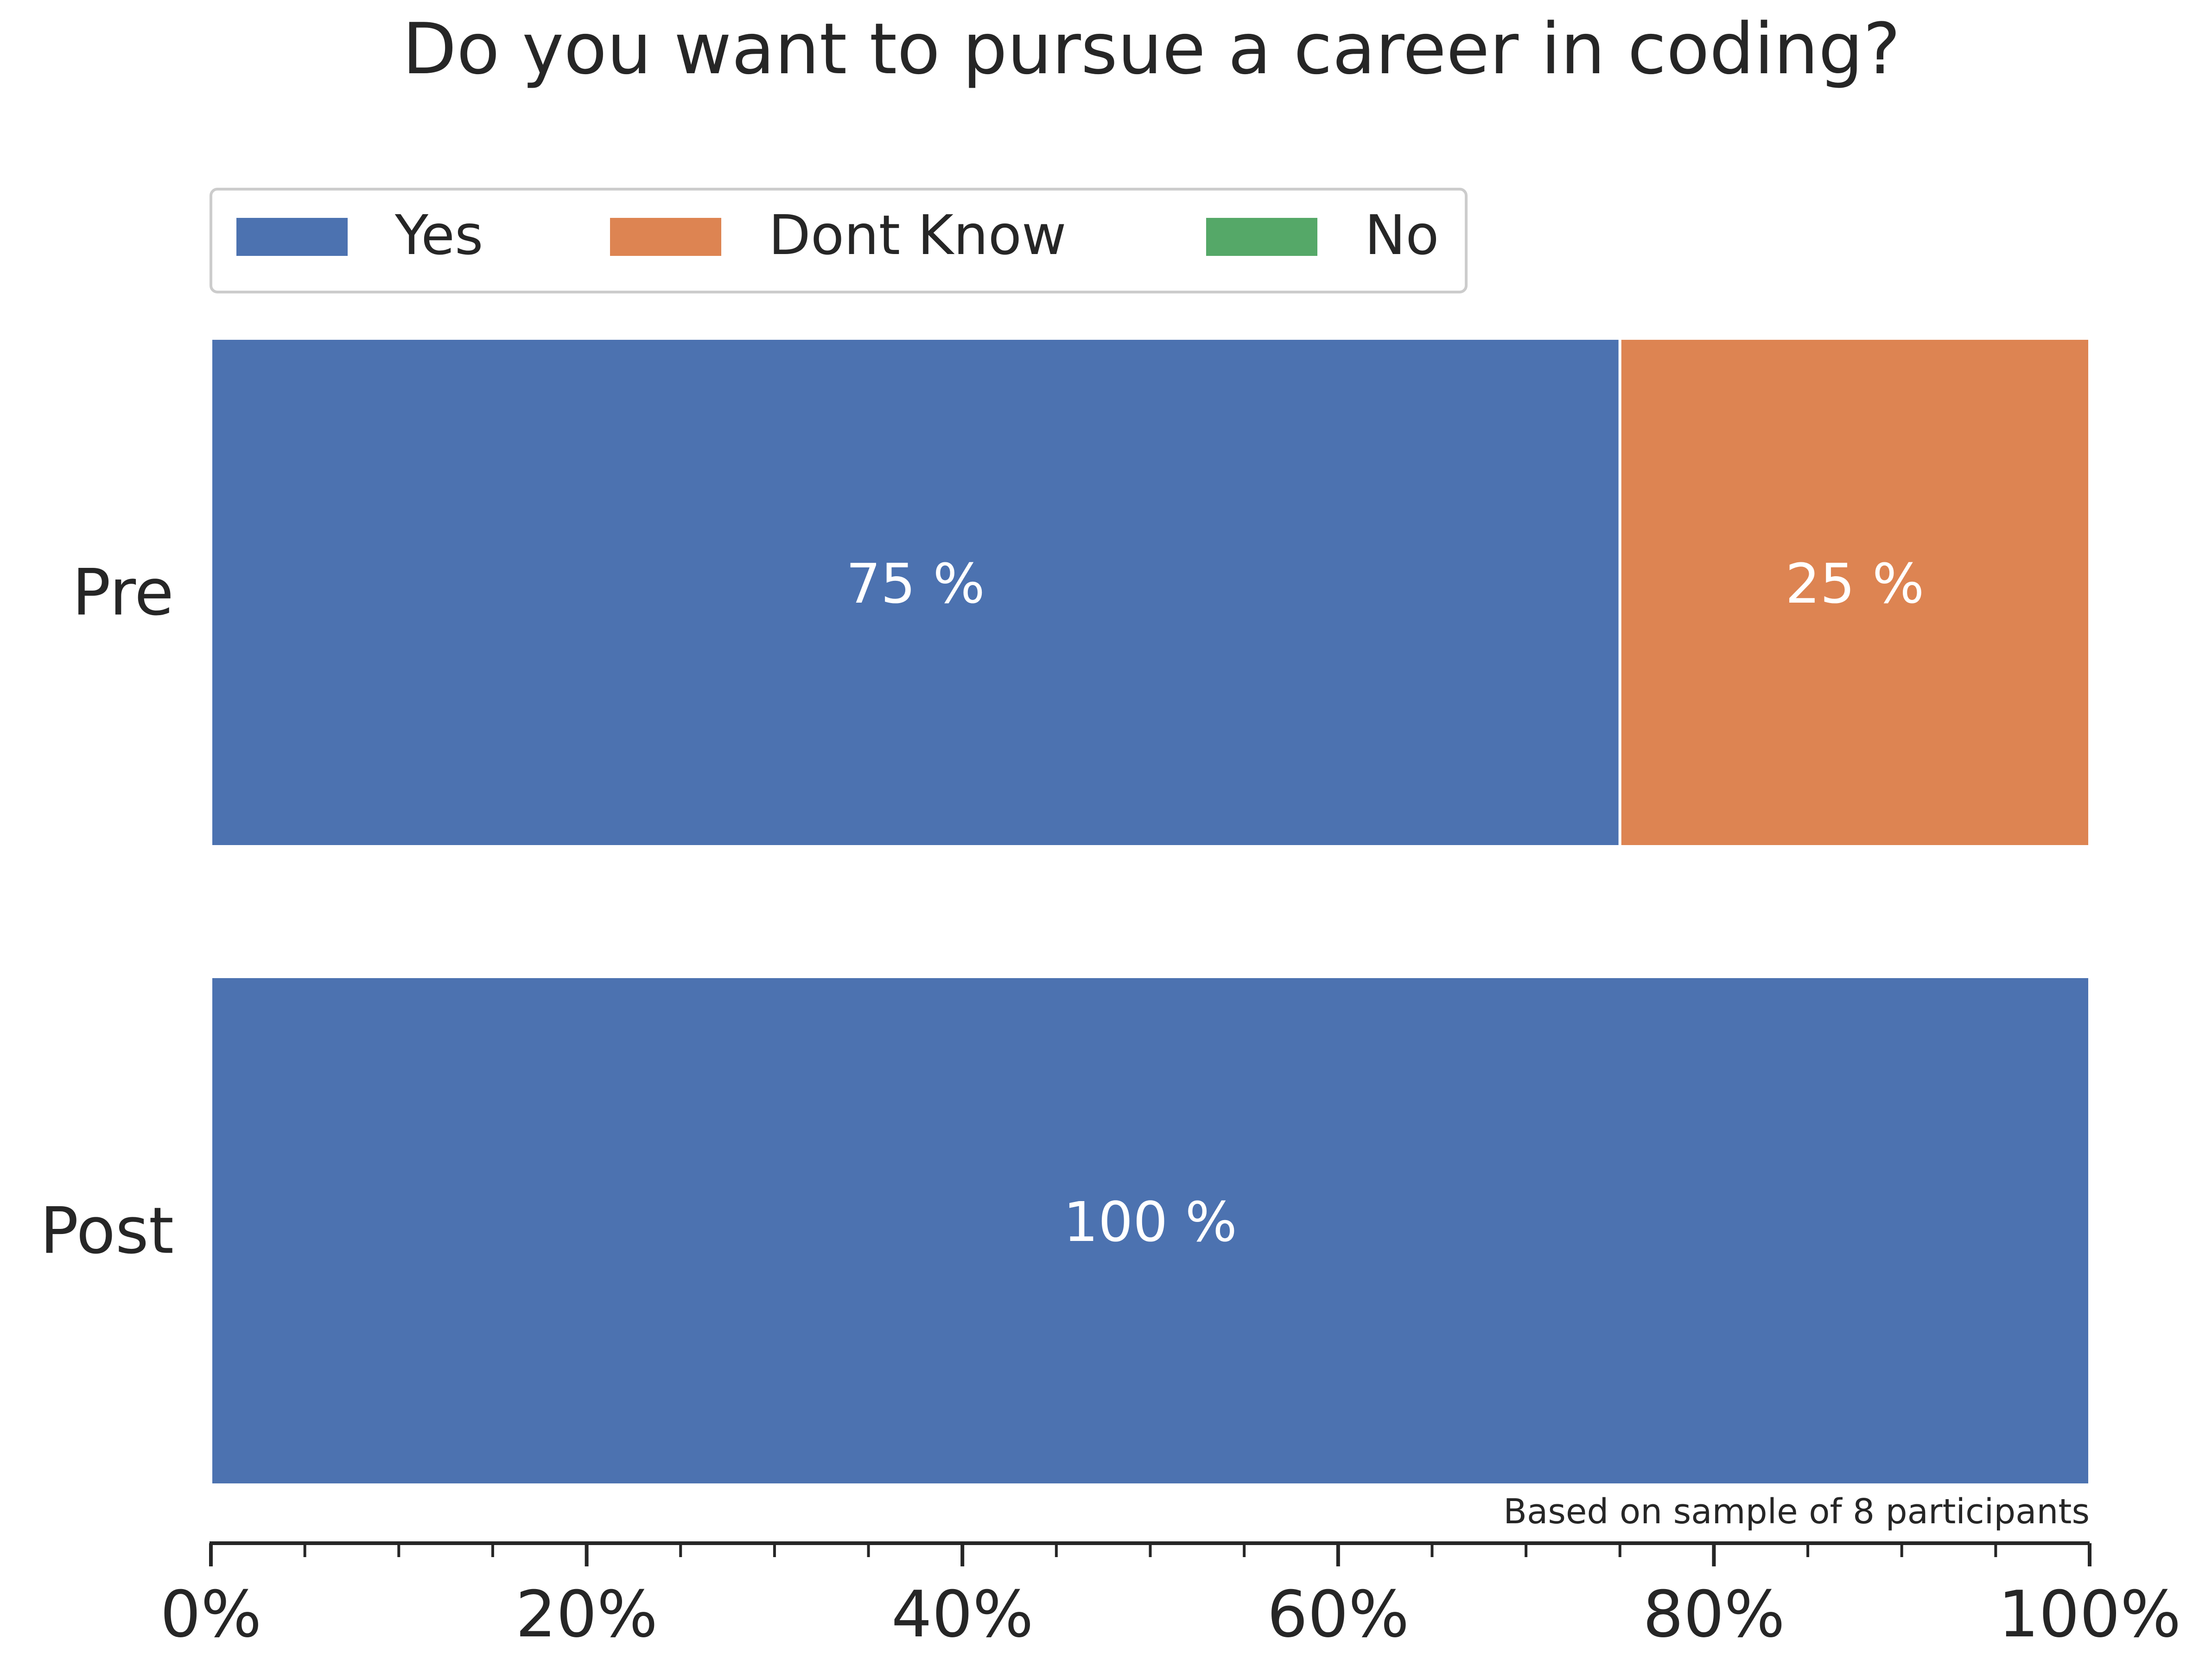  I want to click on y-tick-labels: Pre Post, so click(107, 912).